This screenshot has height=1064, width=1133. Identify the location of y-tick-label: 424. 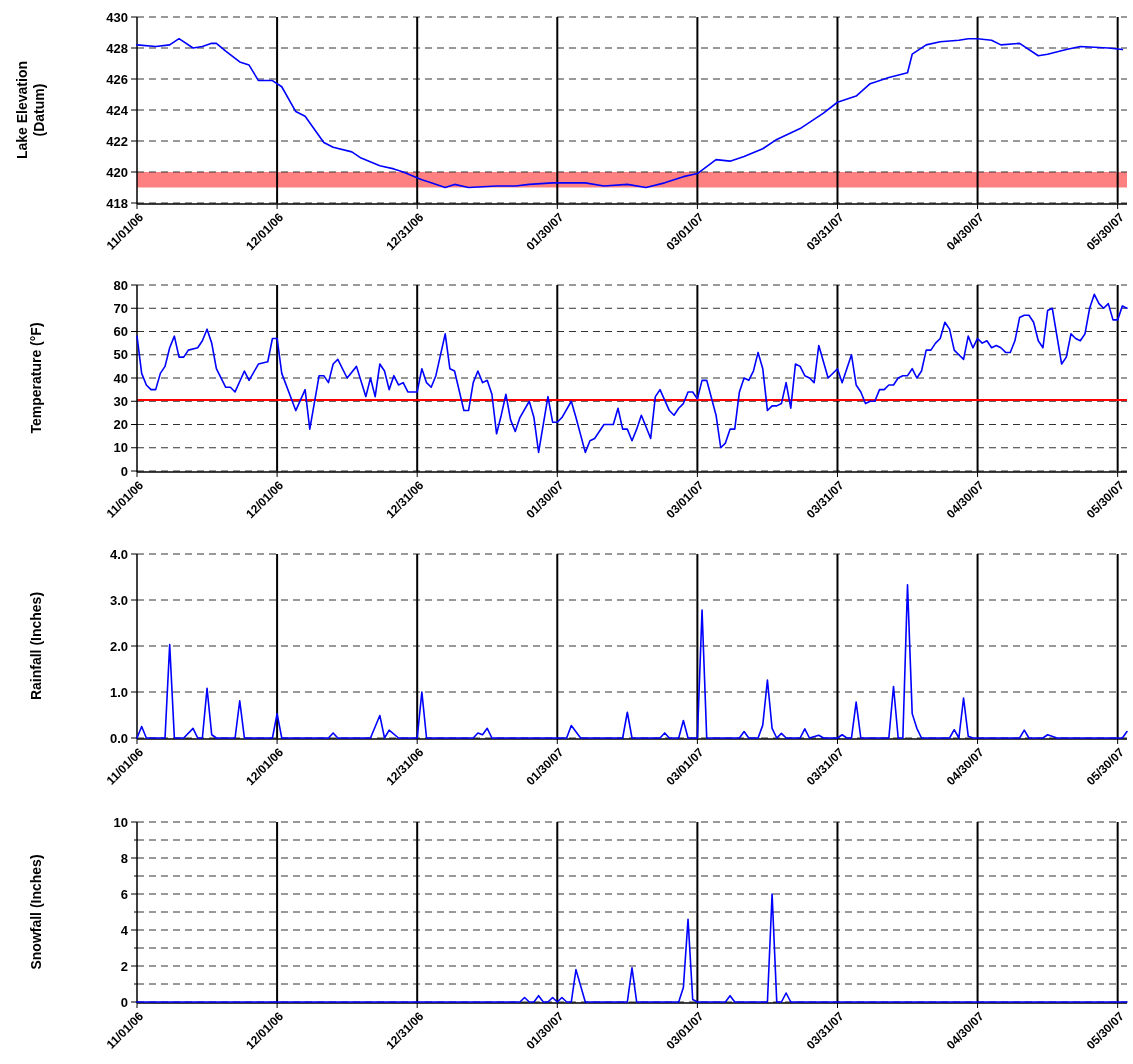
(117, 110).